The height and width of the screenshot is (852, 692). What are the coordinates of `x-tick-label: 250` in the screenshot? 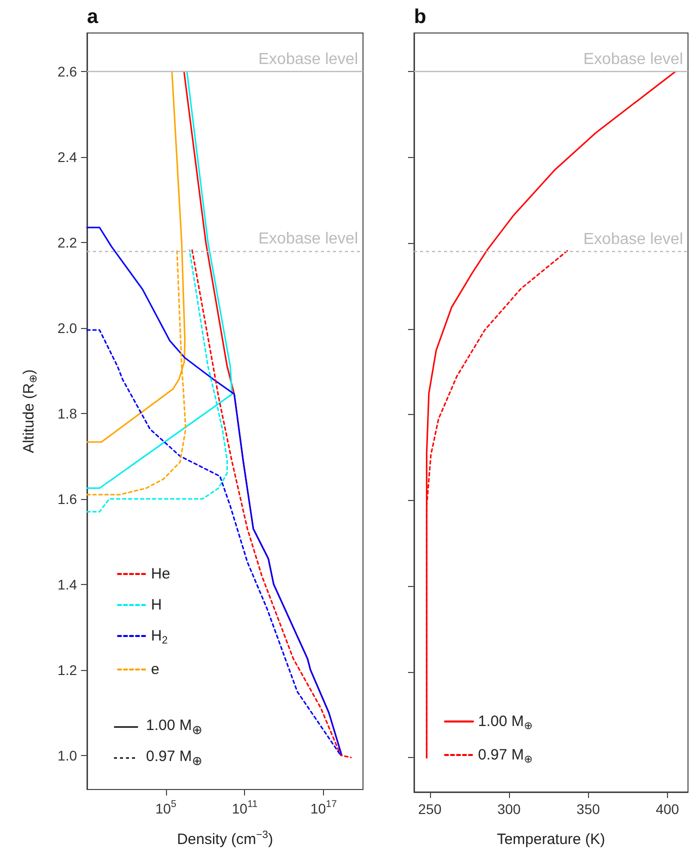 It's located at (430, 809).